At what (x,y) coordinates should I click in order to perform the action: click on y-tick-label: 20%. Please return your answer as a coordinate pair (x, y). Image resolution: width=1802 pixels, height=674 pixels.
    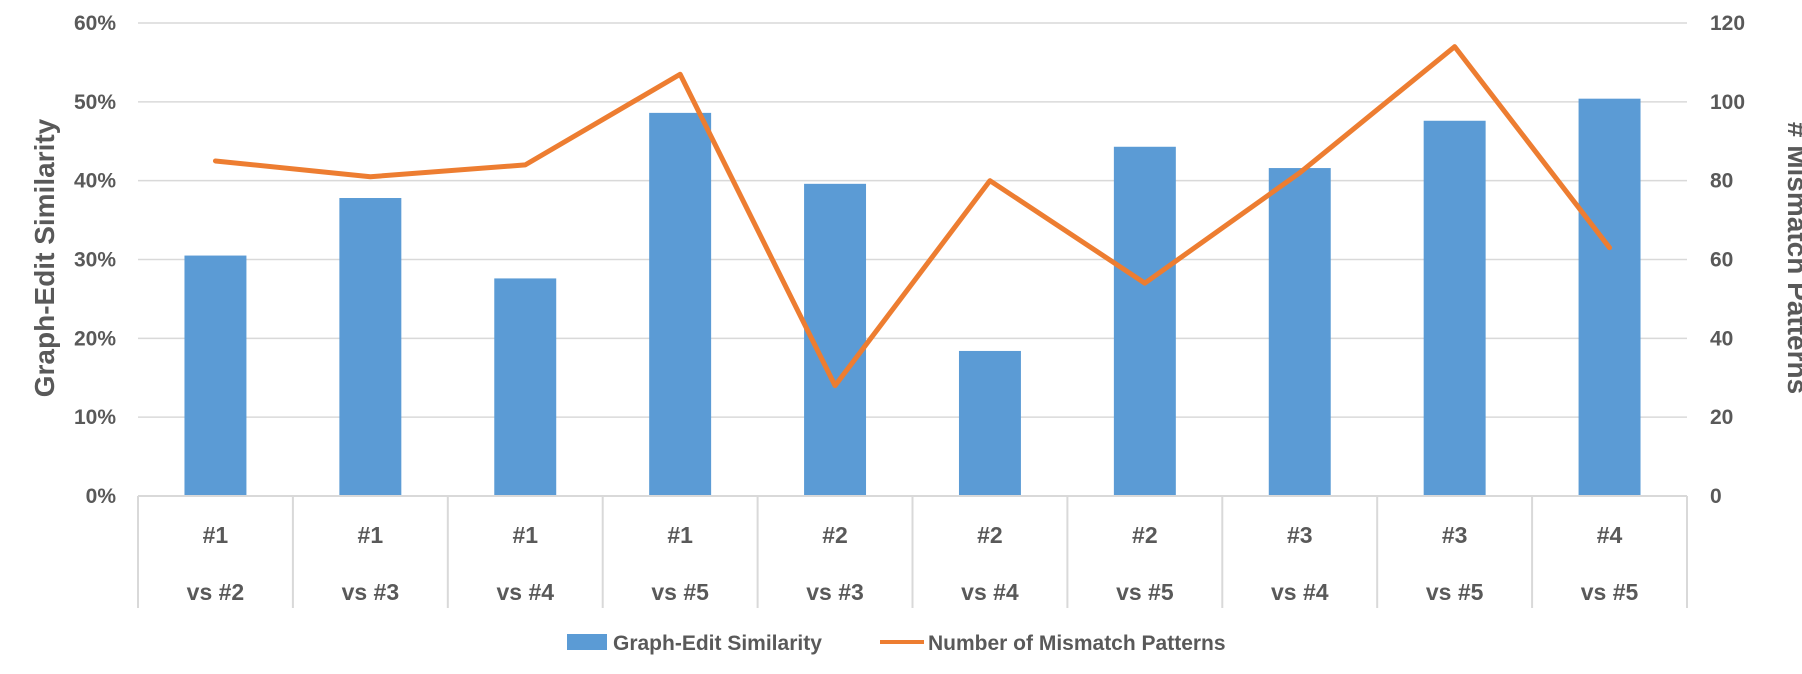
    Looking at the image, I should click on (95, 338).